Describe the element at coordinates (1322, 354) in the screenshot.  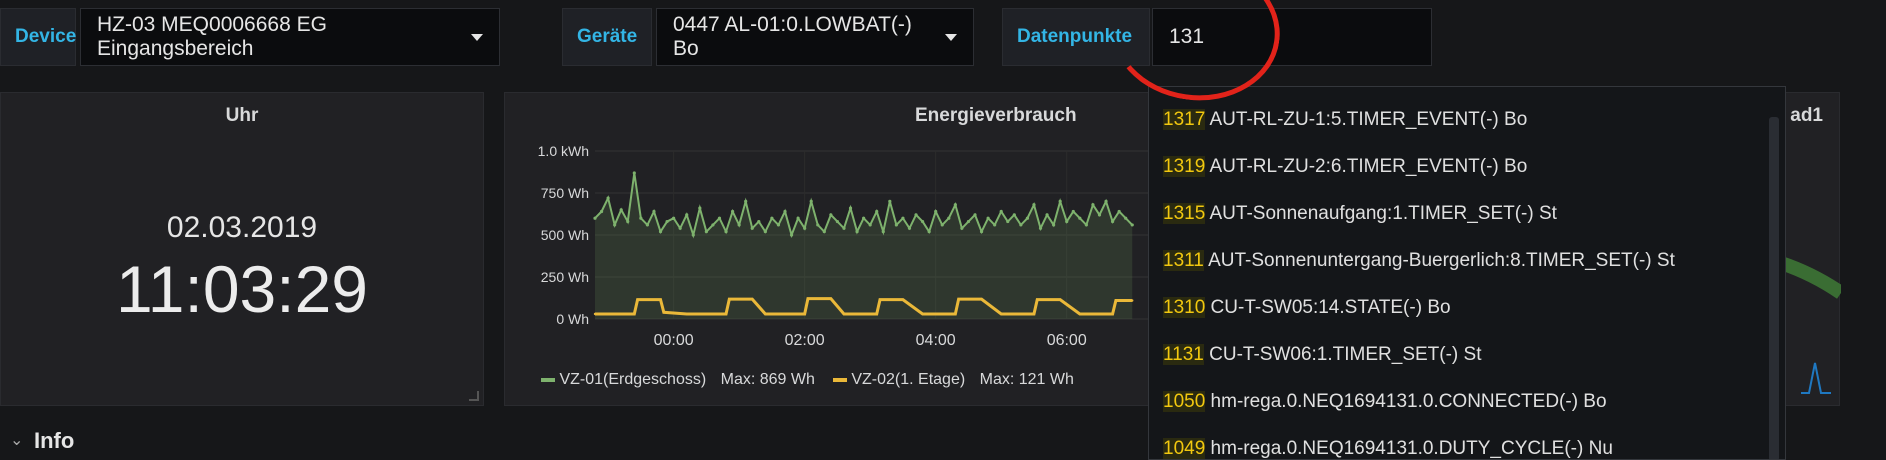
I see `dropdown-option: 1131 CU-T-SW06:1.TIMER_SET(-) St` at that location.